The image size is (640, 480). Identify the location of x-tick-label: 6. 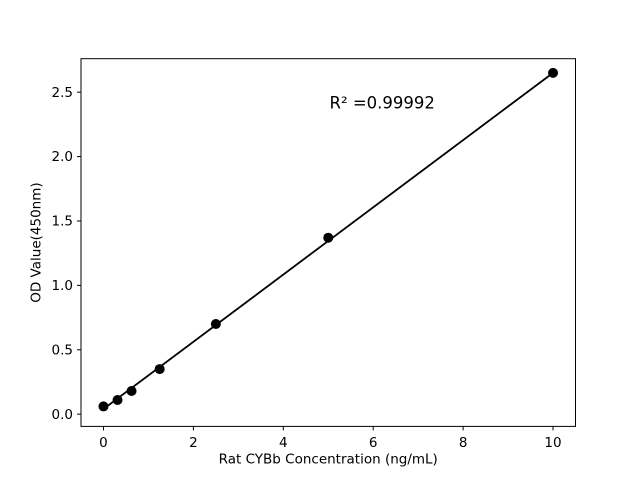
(373, 443).